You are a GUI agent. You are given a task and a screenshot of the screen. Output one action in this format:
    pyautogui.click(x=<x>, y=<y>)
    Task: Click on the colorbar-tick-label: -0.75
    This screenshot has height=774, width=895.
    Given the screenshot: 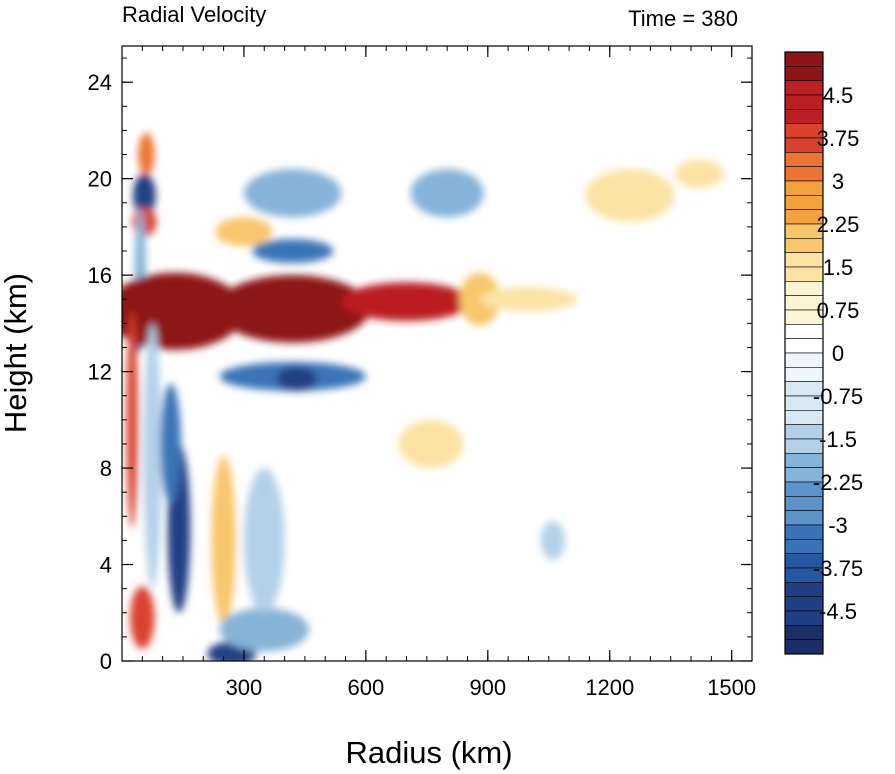 What is the action you would take?
    pyautogui.click(x=838, y=396)
    